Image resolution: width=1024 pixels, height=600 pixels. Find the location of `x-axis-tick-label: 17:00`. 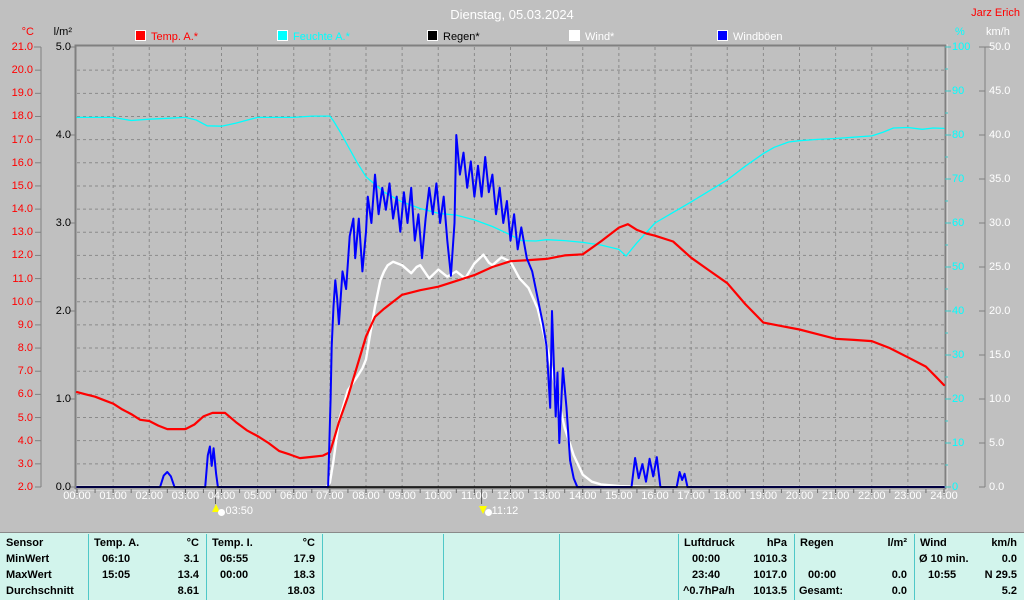

x-axis-tick-label: 17:00 is located at coordinates (691, 496).